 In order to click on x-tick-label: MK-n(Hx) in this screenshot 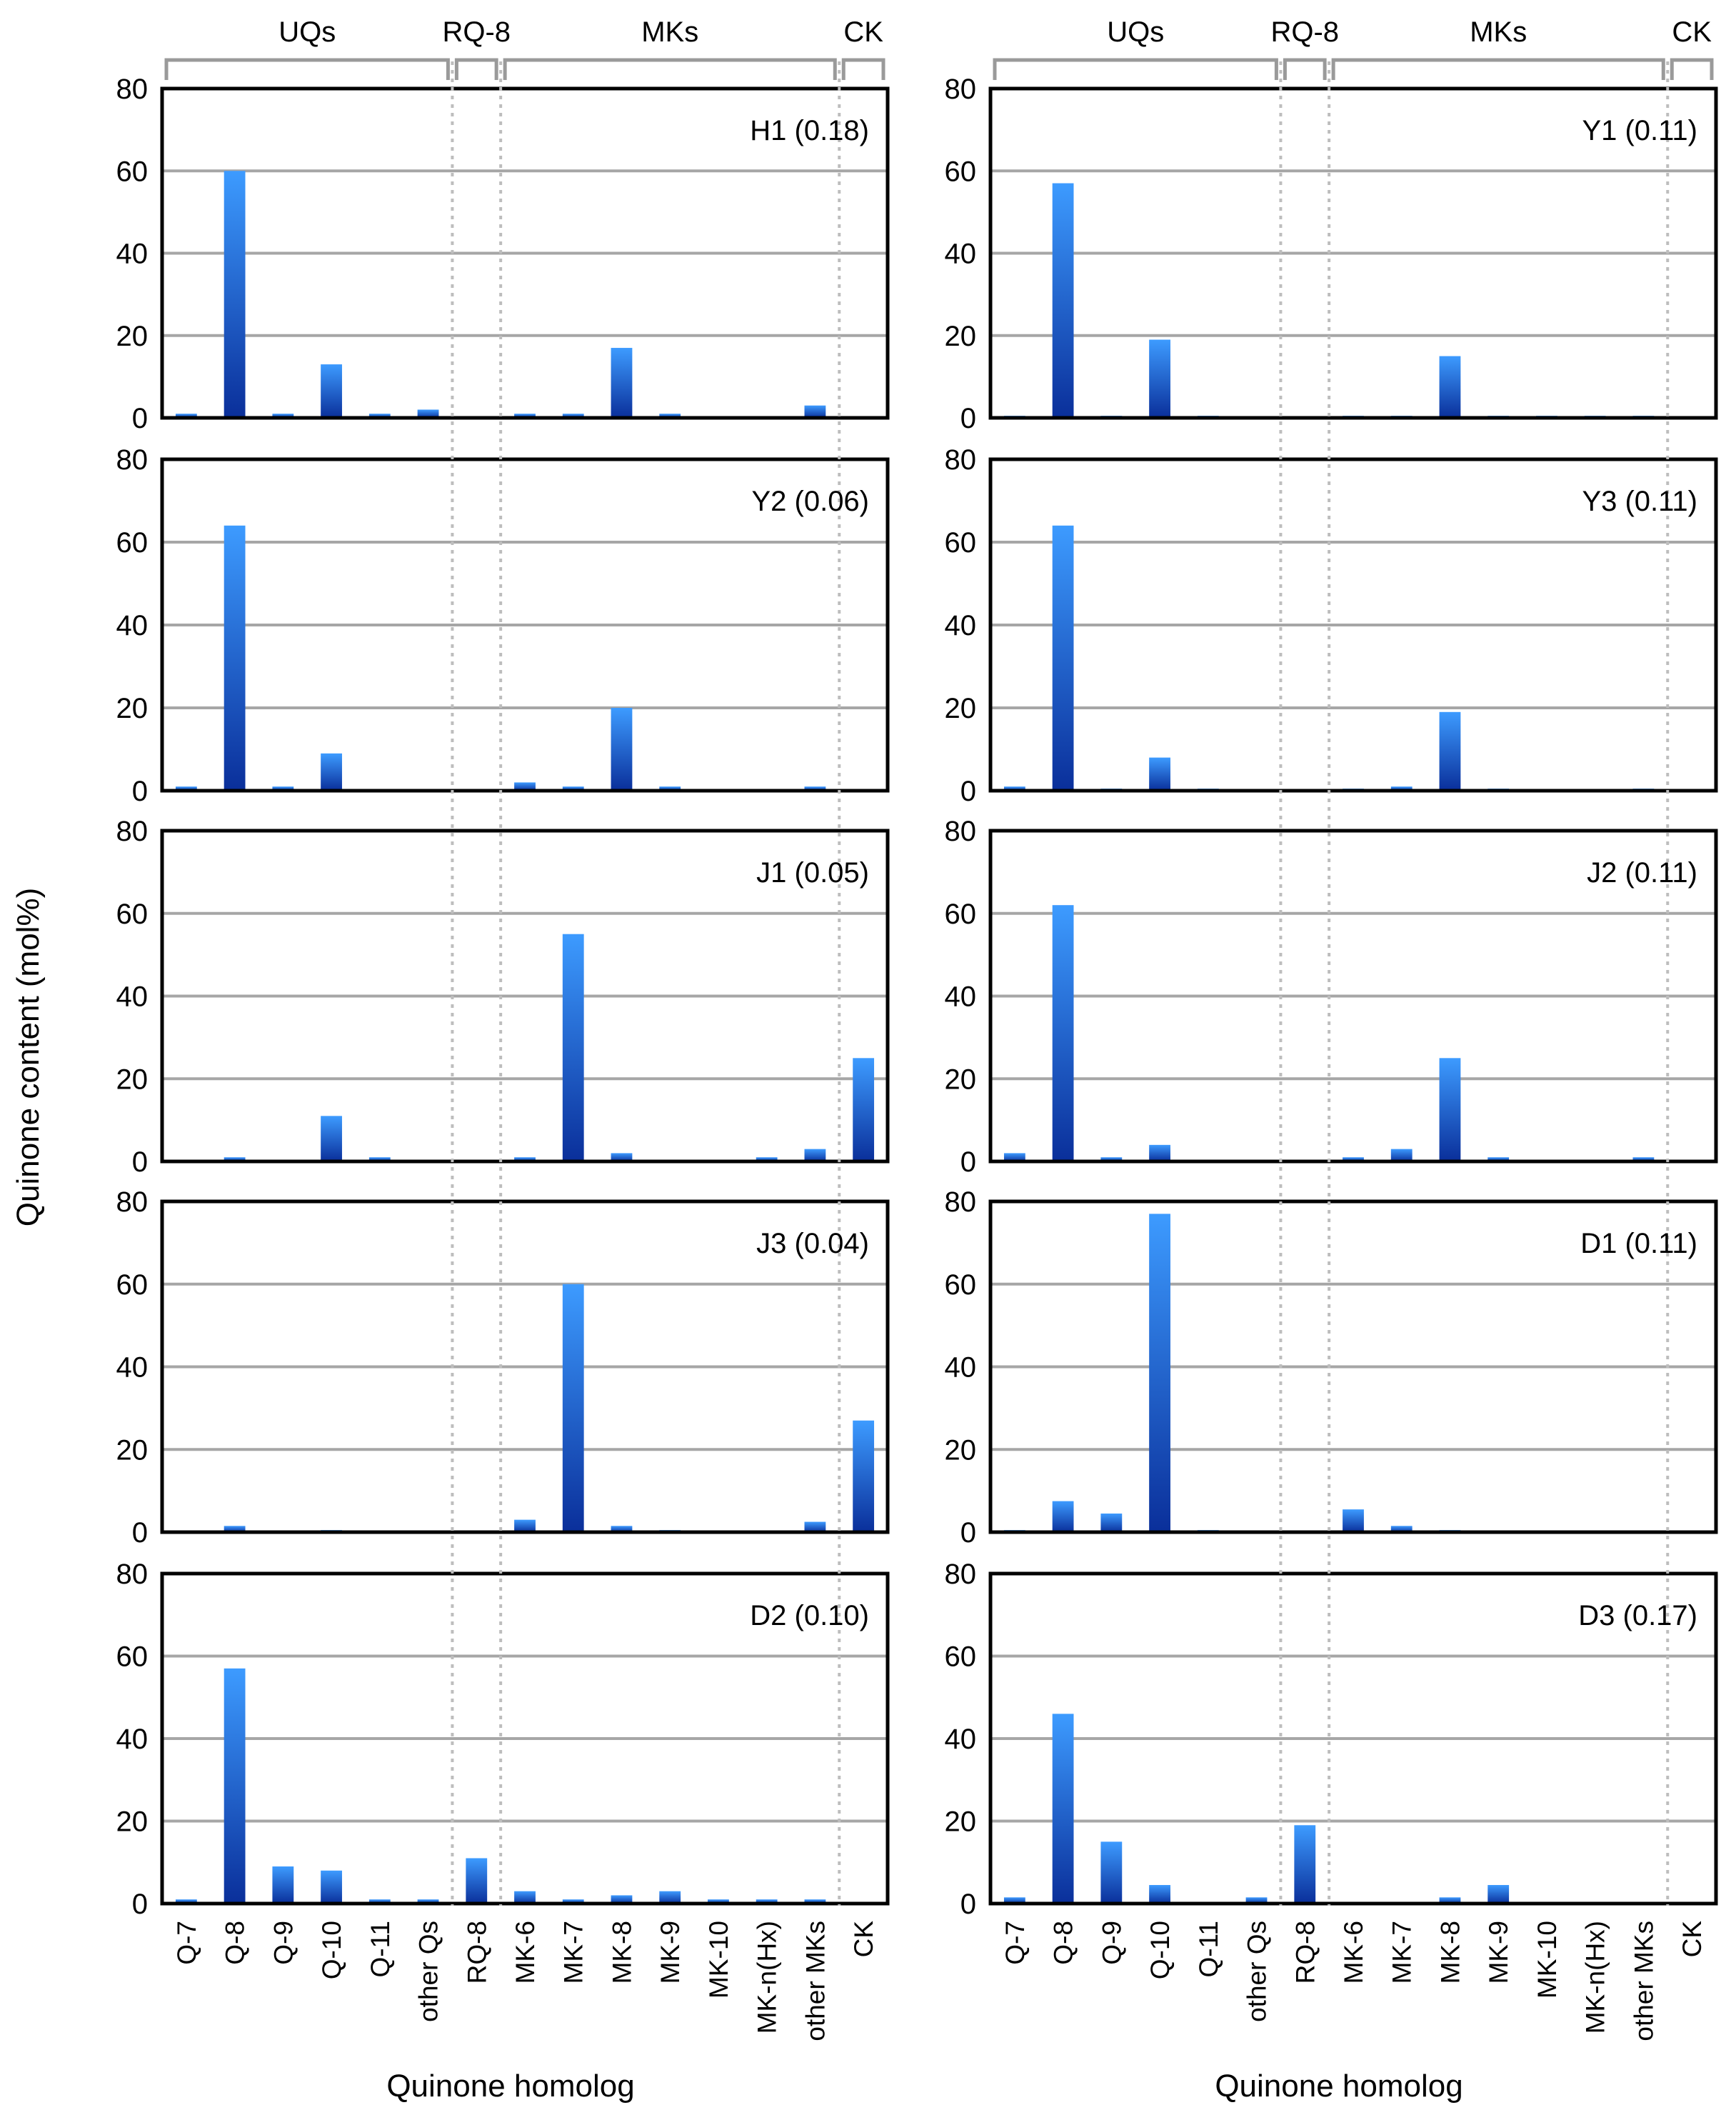, I will do `click(767, 1977)`.